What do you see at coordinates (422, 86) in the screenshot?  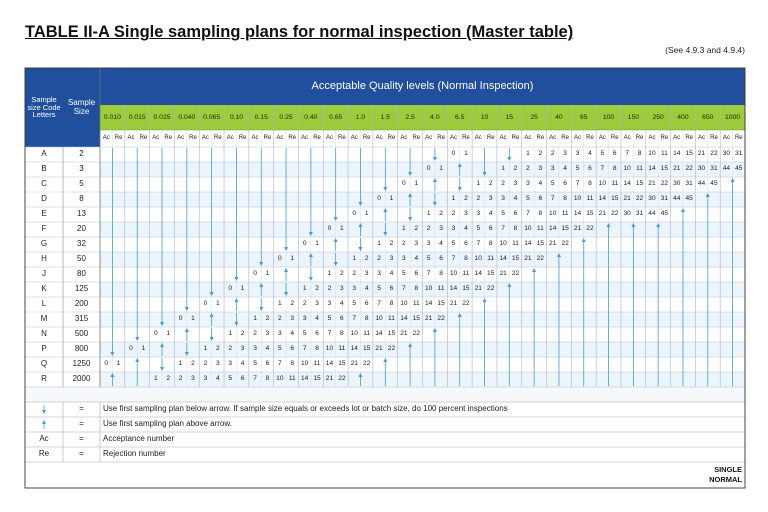 I see `header-aql-bg` at bounding box center [422, 86].